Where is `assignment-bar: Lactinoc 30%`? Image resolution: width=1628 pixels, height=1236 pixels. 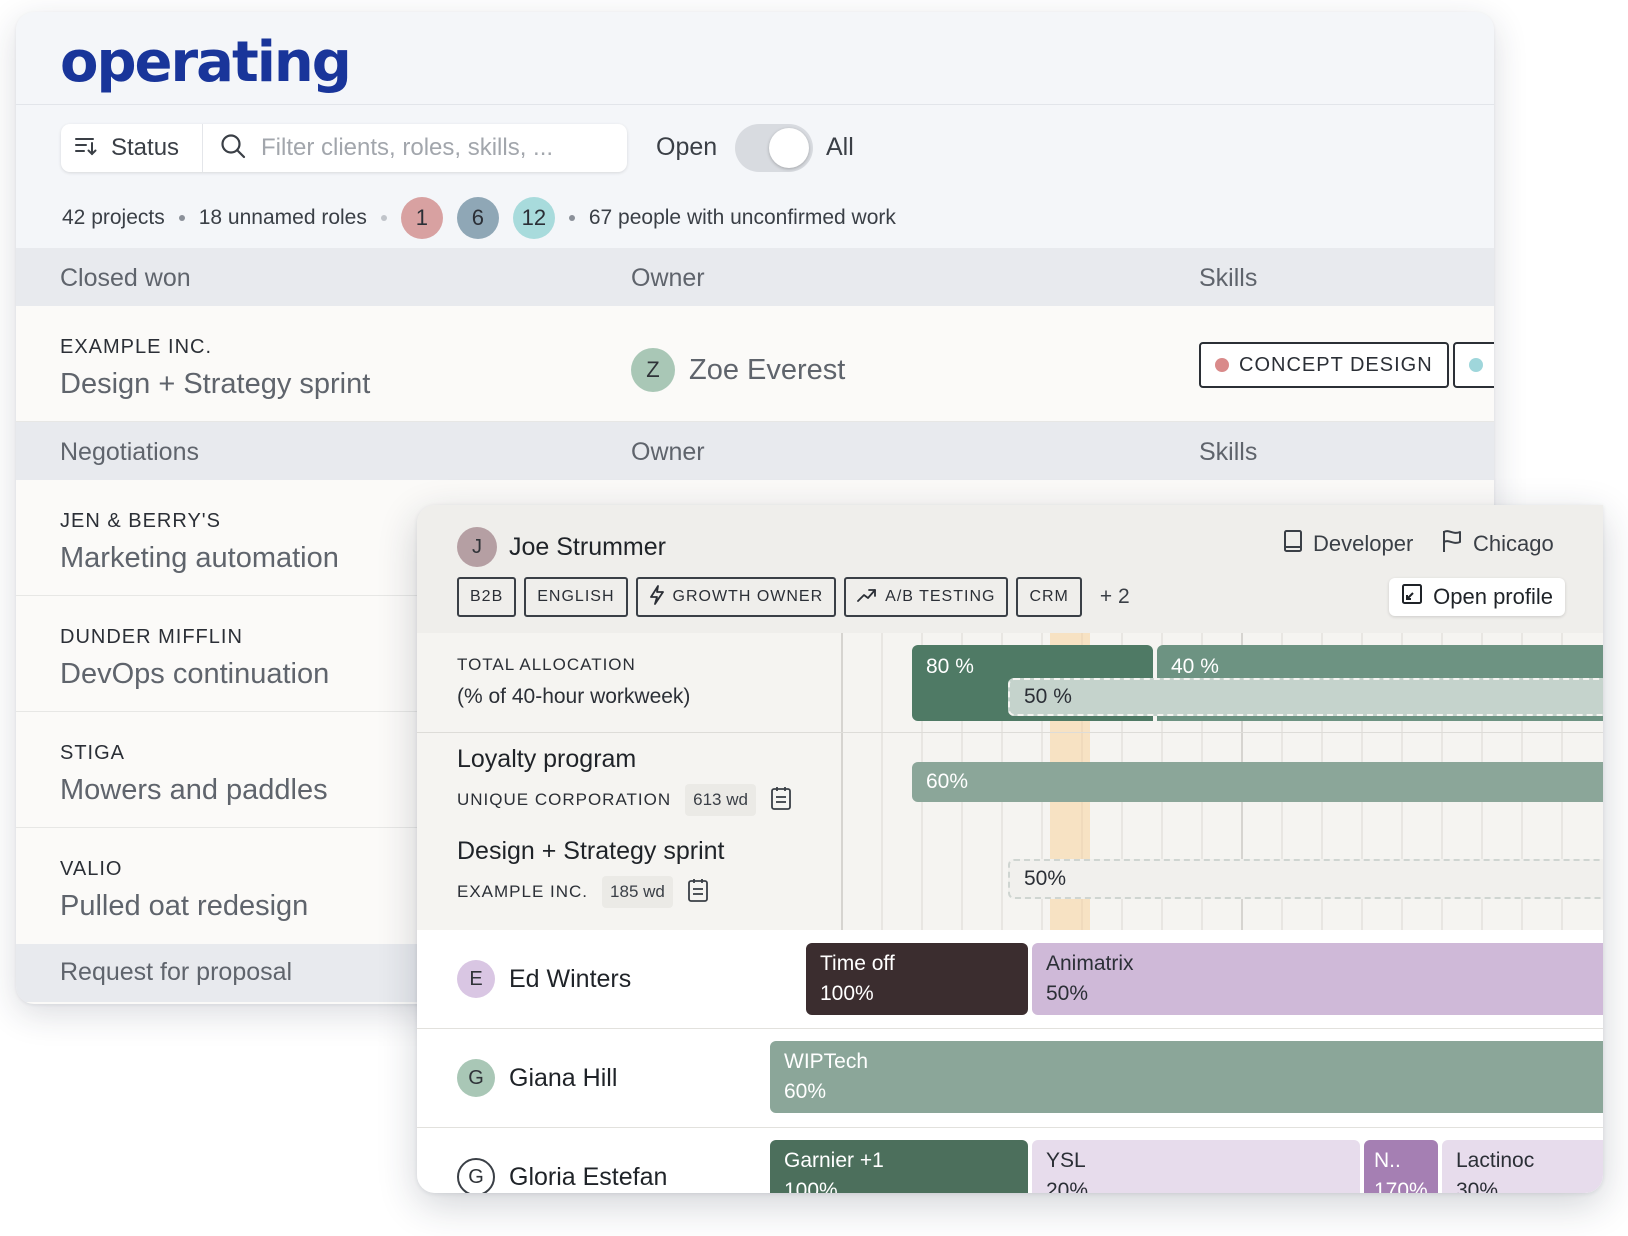
assignment-bar: Lactinoc 30% is located at coordinates (1522, 1166).